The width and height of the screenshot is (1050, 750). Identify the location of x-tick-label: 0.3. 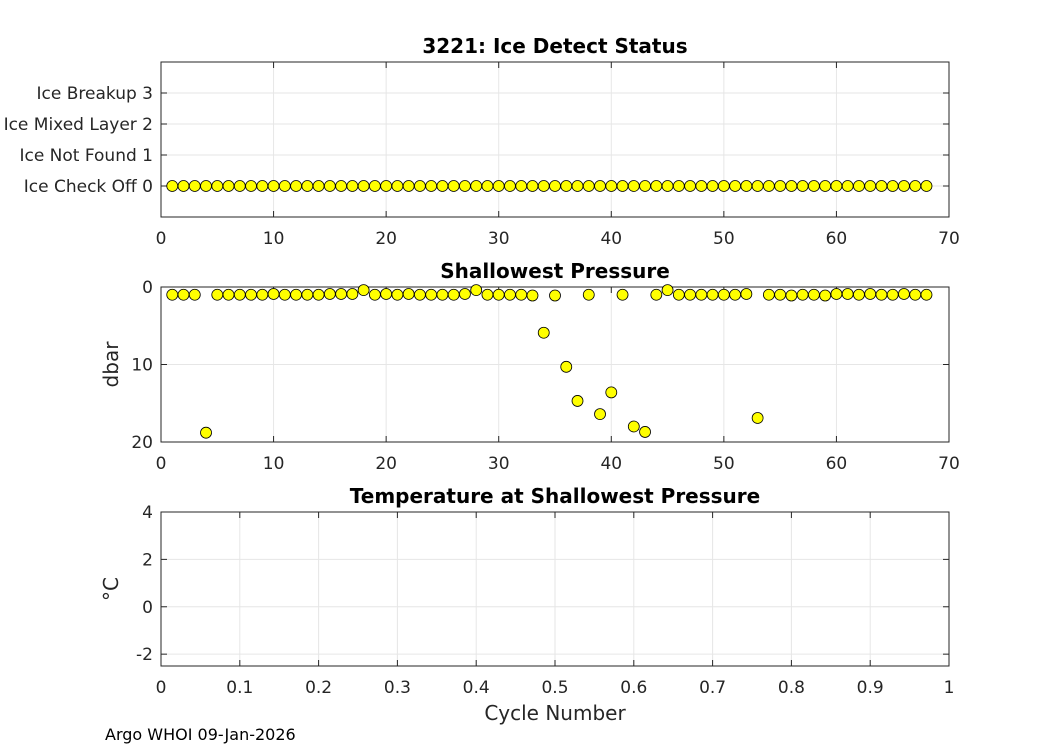
(397, 688).